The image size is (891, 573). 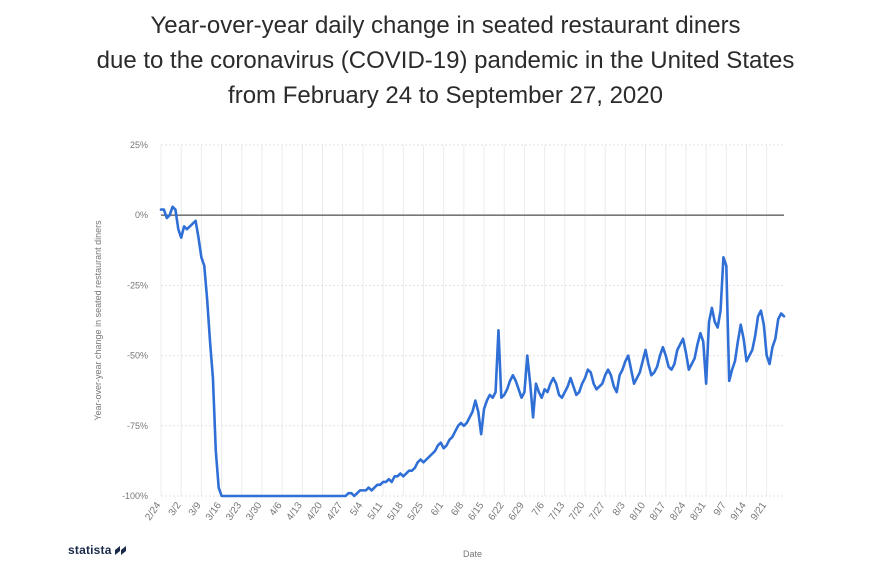 I want to click on x-tick-label: 6/15, so click(x=476, y=511).